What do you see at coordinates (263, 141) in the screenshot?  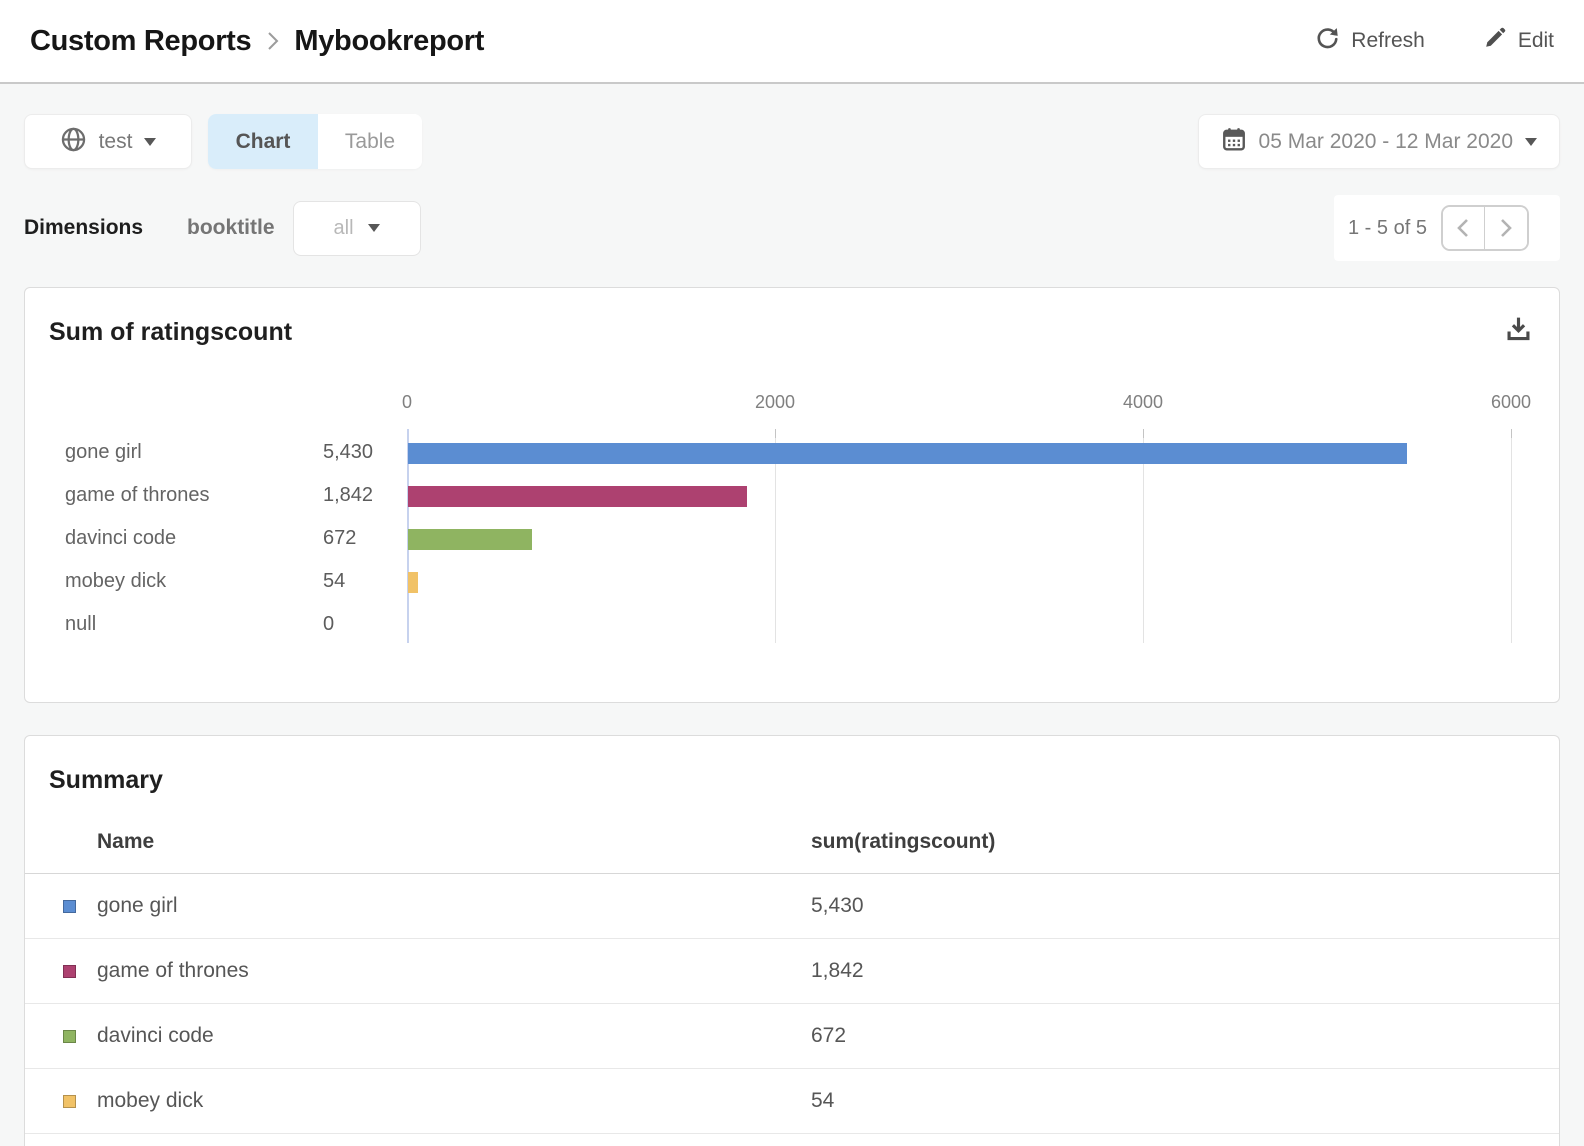 I see `tab-chart: Chart` at bounding box center [263, 141].